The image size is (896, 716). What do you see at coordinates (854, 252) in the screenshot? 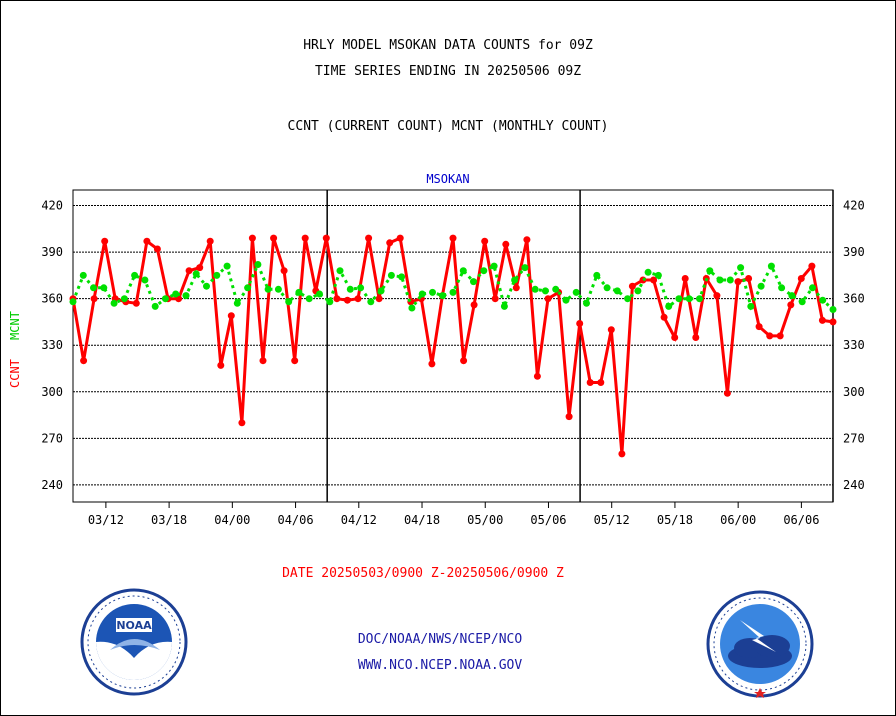
I see `y-tick-label-right: 390` at bounding box center [854, 252].